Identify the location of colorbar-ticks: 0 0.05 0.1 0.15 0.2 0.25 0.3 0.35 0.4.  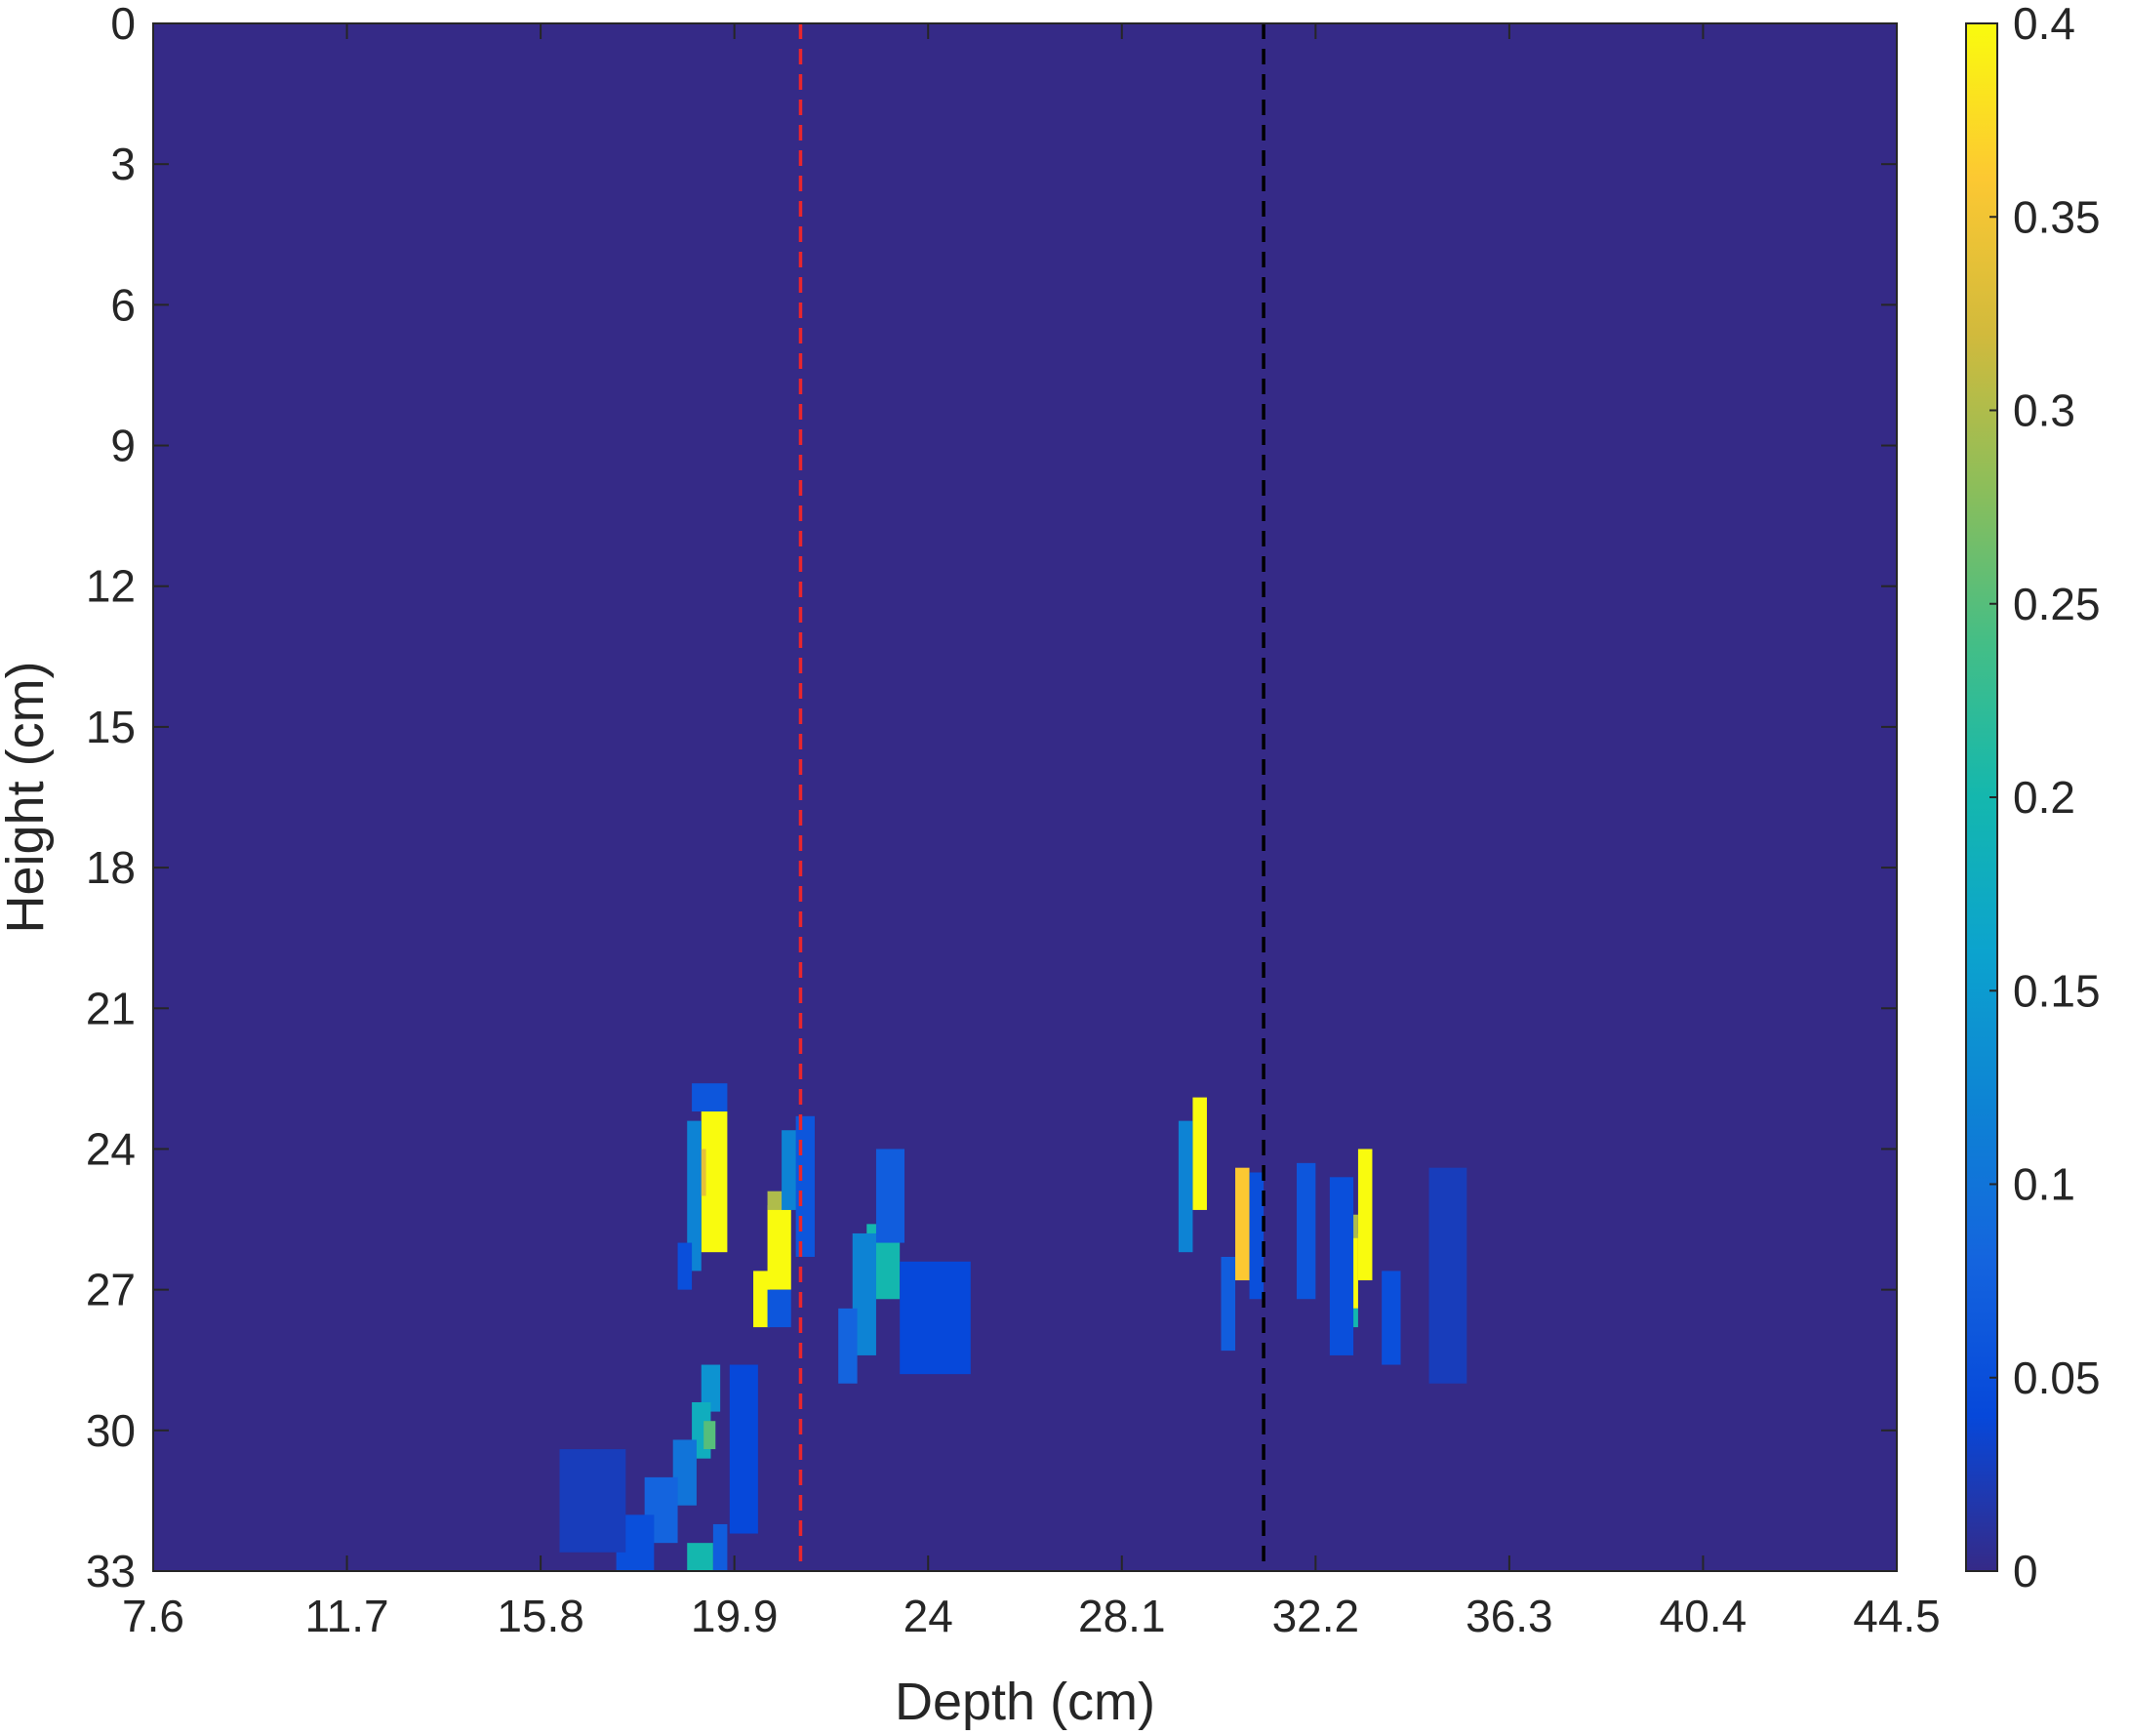
(2045, 798).